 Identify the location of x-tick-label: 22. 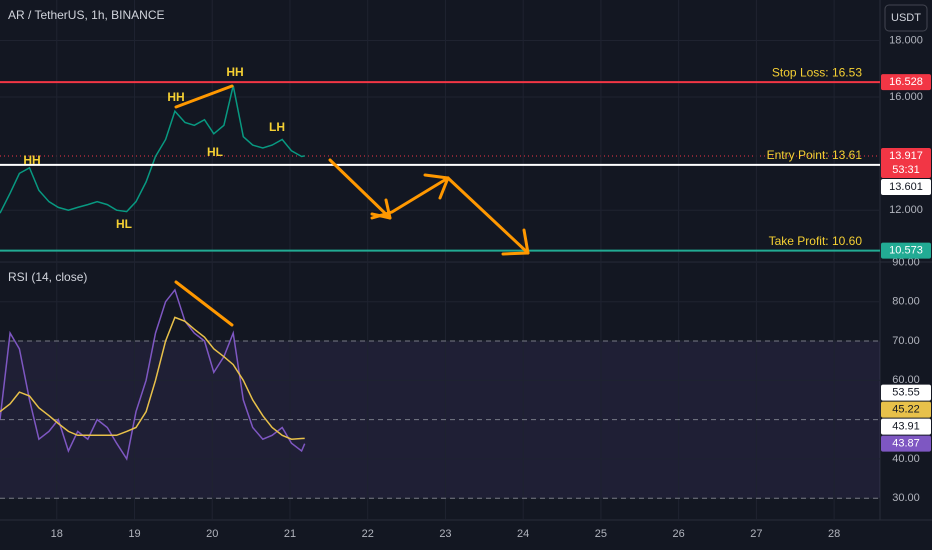
(368, 534).